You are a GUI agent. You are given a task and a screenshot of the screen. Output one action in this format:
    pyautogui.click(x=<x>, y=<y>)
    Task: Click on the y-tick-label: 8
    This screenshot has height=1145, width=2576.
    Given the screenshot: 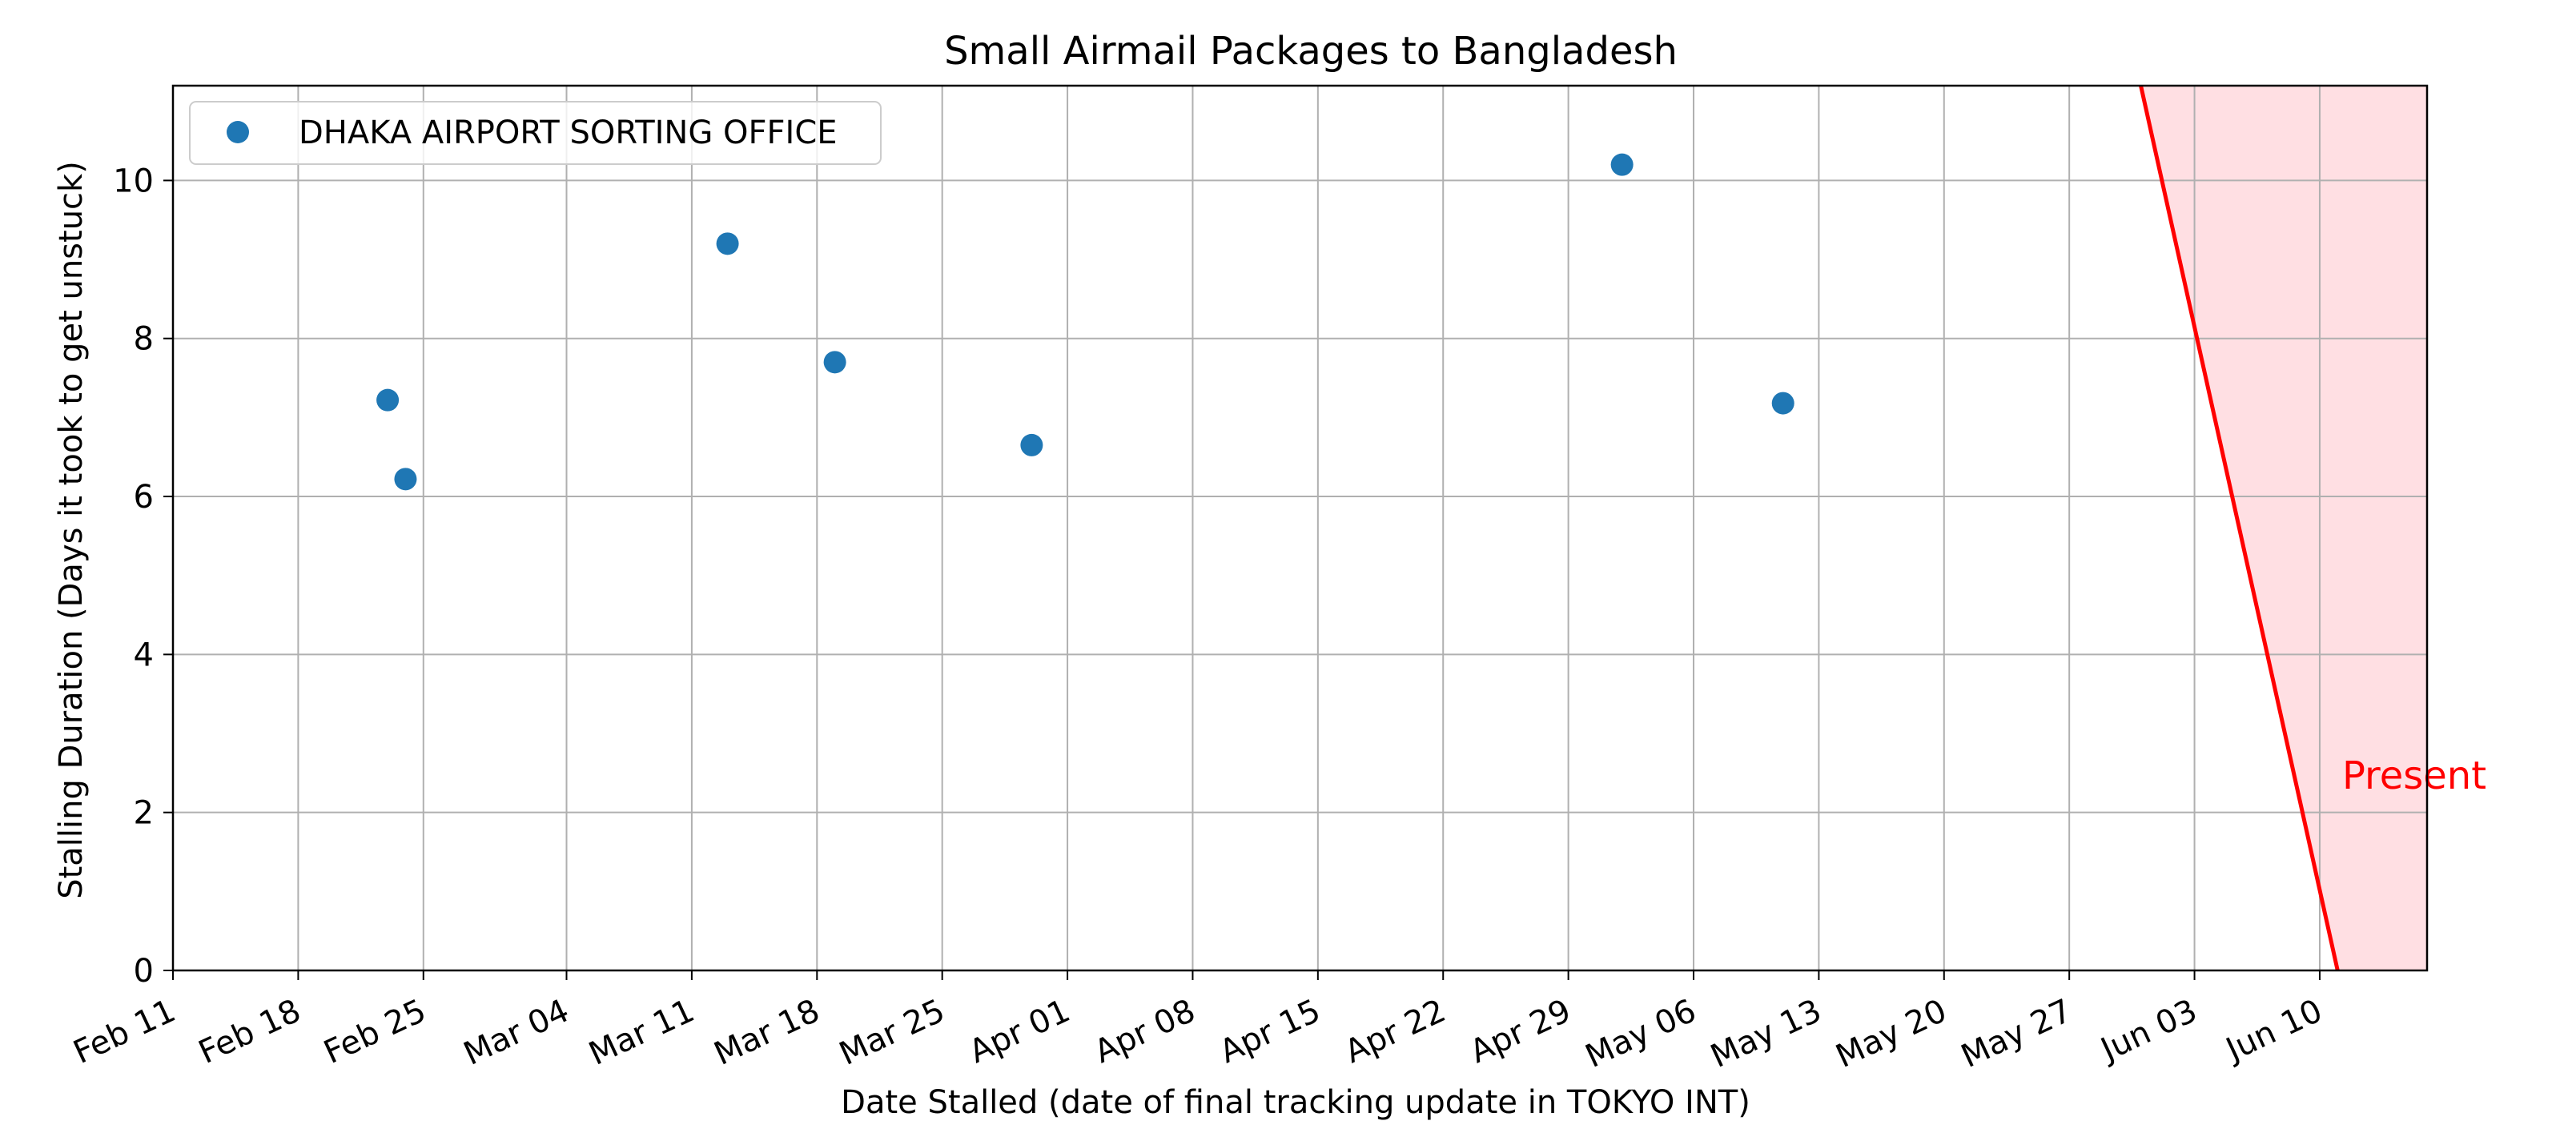 What is the action you would take?
    pyautogui.click(x=144, y=339)
    